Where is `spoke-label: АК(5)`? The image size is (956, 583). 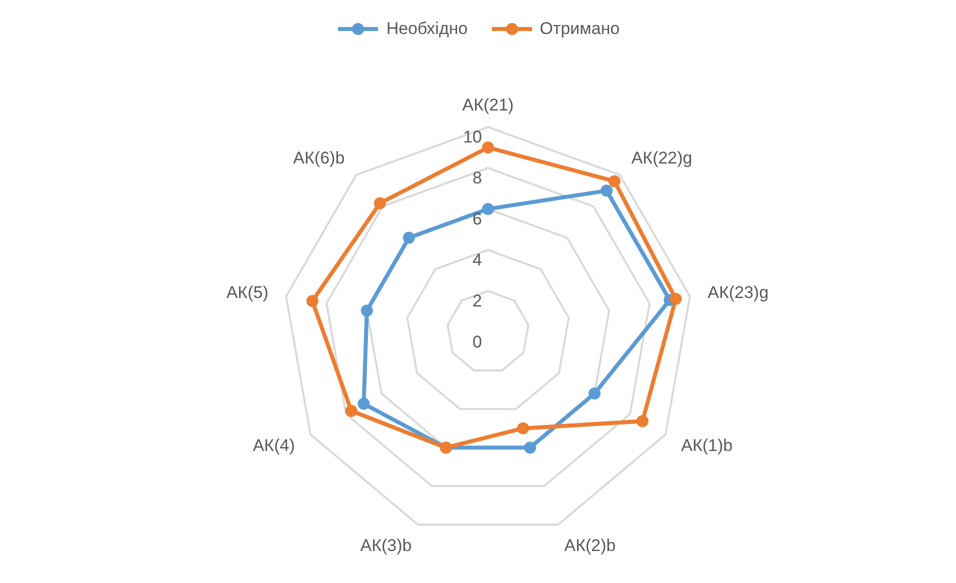
spoke-label: АК(5) is located at coordinates (247, 292).